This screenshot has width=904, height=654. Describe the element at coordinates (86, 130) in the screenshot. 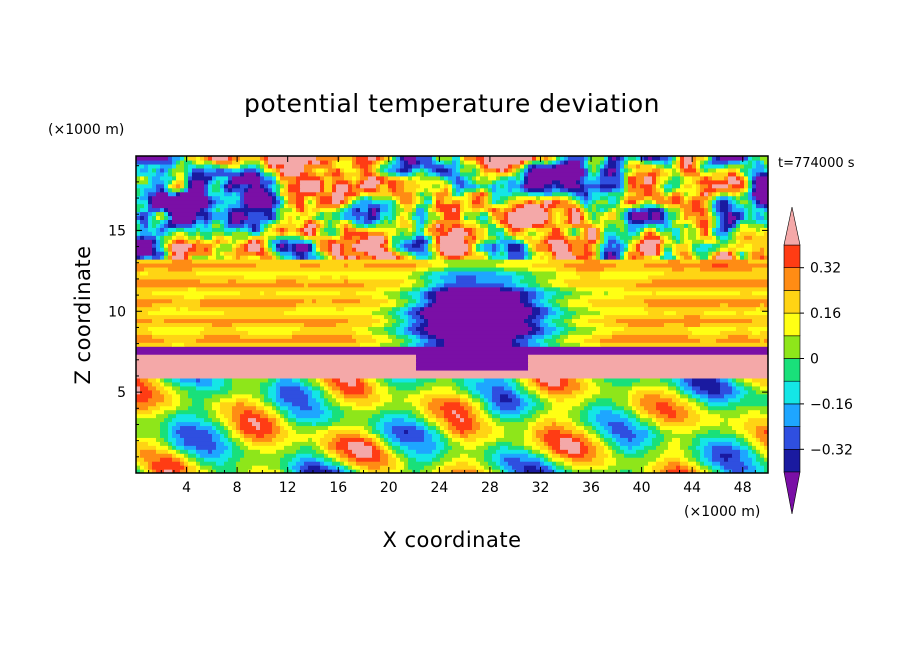

I see `y-unit-label: (×1000 m)` at that location.